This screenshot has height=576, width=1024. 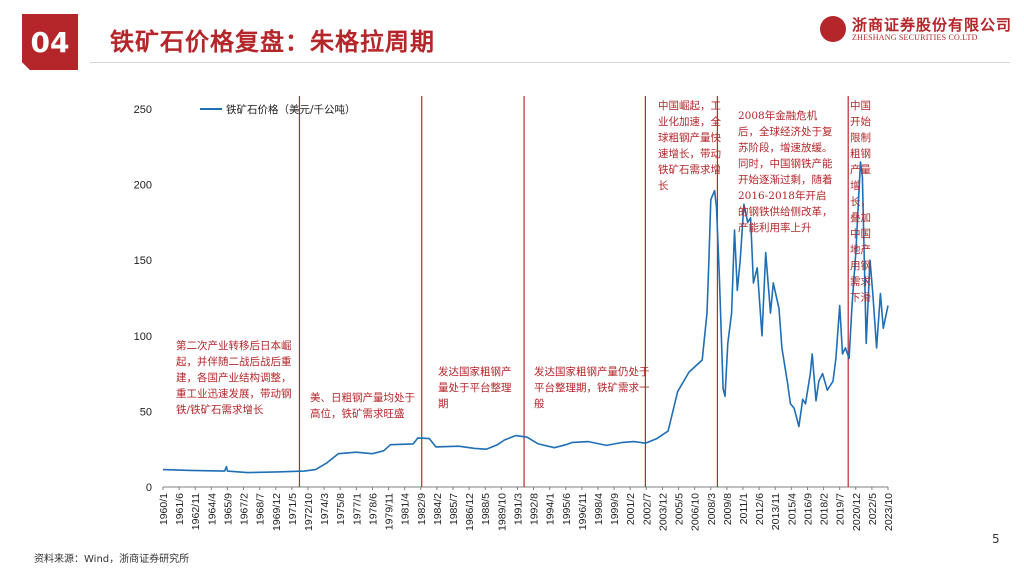 What do you see at coordinates (143, 337) in the screenshot?
I see `y-tick-label: 100` at bounding box center [143, 337].